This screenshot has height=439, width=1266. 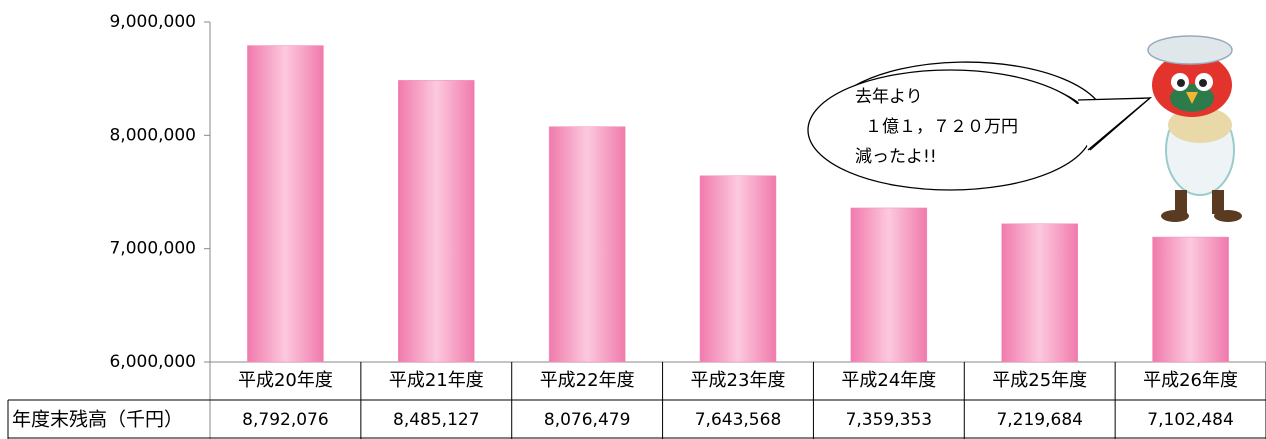 I want to click on y-tick-label: 8,000,000, so click(x=152, y=135).